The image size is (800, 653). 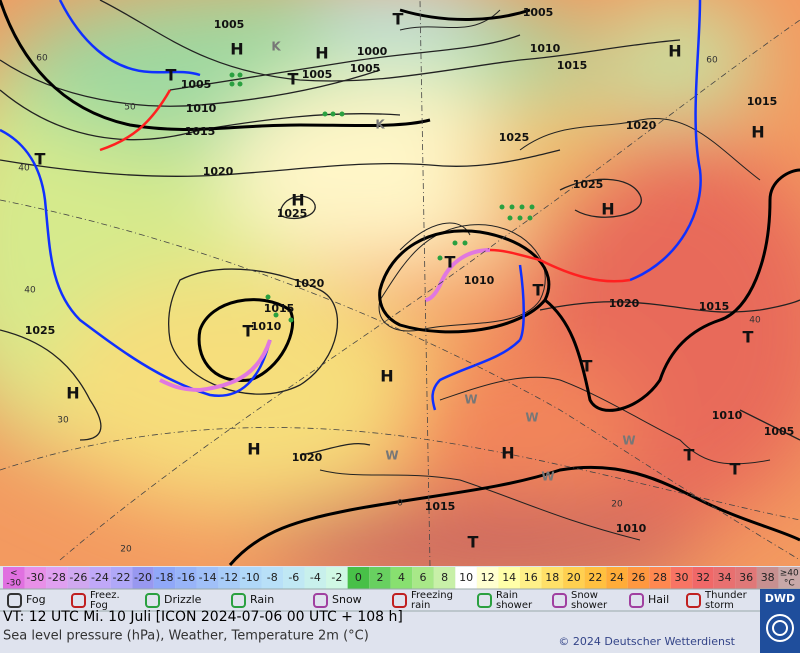 What do you see at coordinates (531, 577) in the screenshot?
I see `scale-label: 16` at bounding box center [531, 577].